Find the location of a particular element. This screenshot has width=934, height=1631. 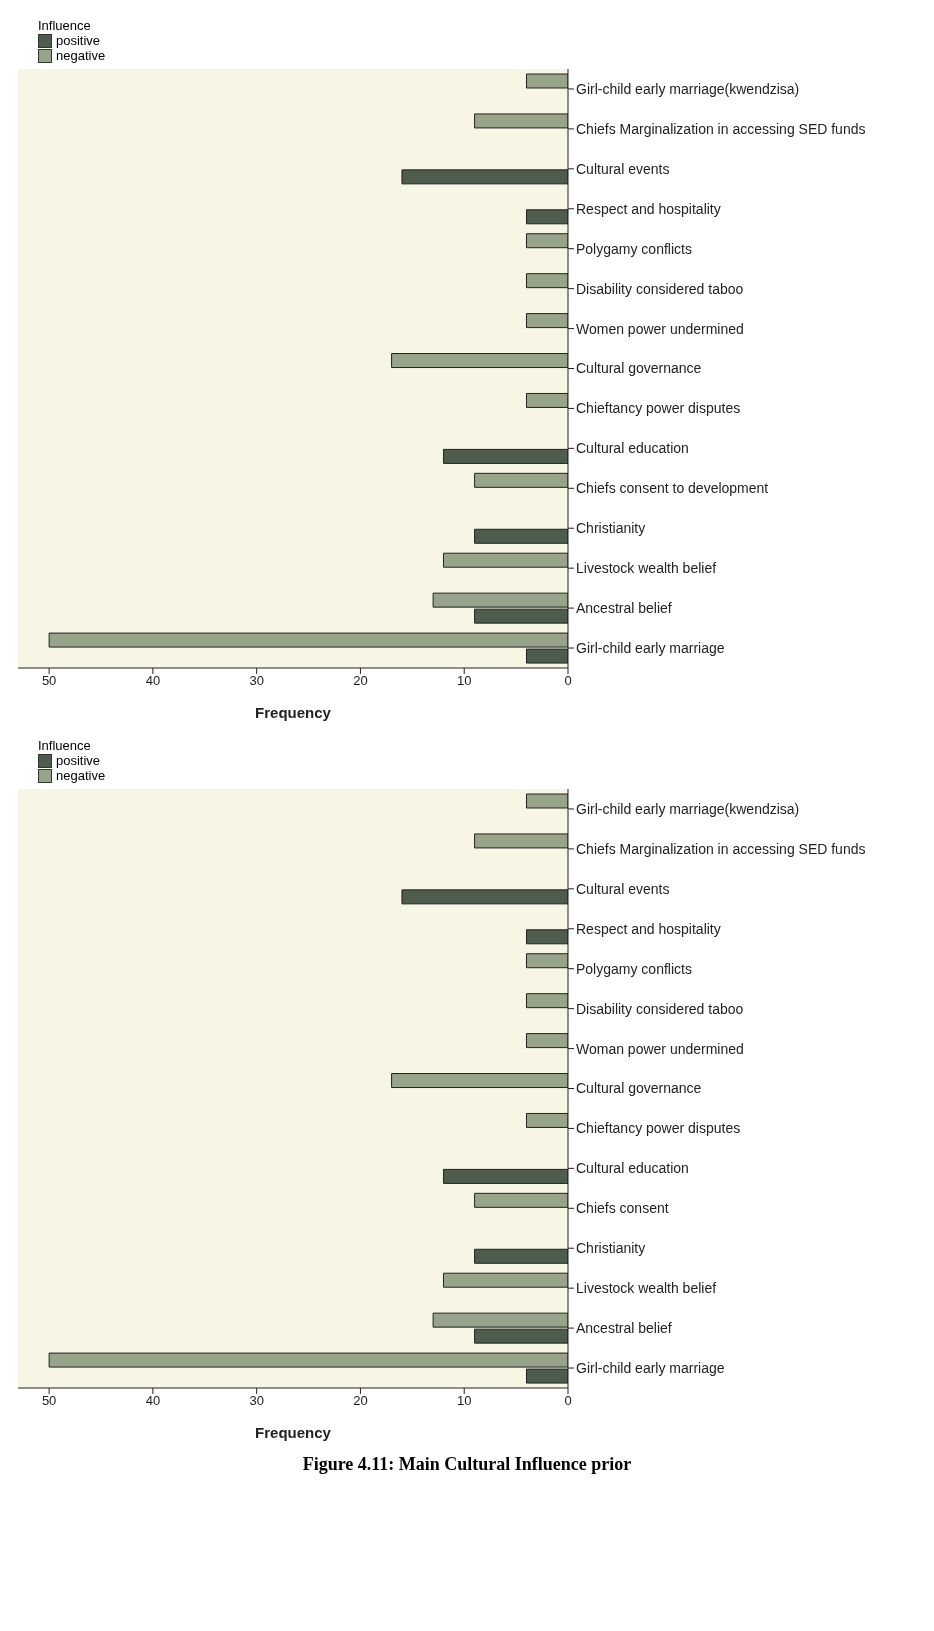

y-tick-label: Women power undermined is located at coordinates (660, 328).